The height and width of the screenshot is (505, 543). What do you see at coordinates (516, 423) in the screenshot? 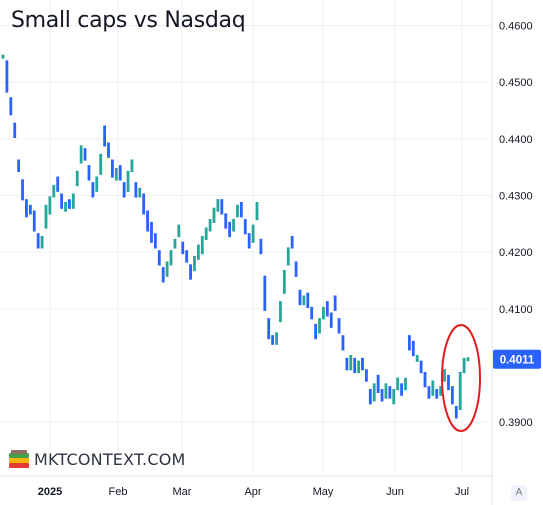
I see `y-tick-label: 0.3900` at bounding box center [516, 423].